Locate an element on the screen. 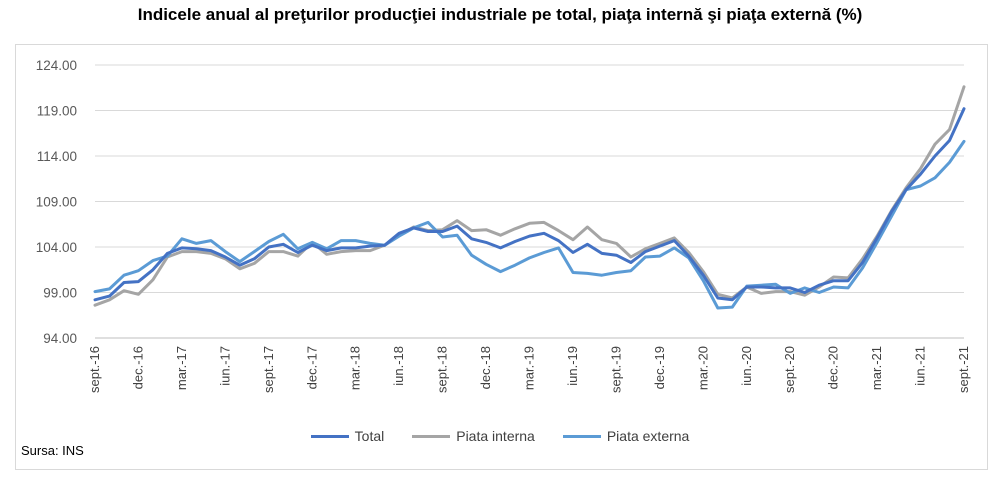 The height and width of the screenshot is (477, 1000). x-tick-label: sept.-21 is located at coordinates (963, 369).